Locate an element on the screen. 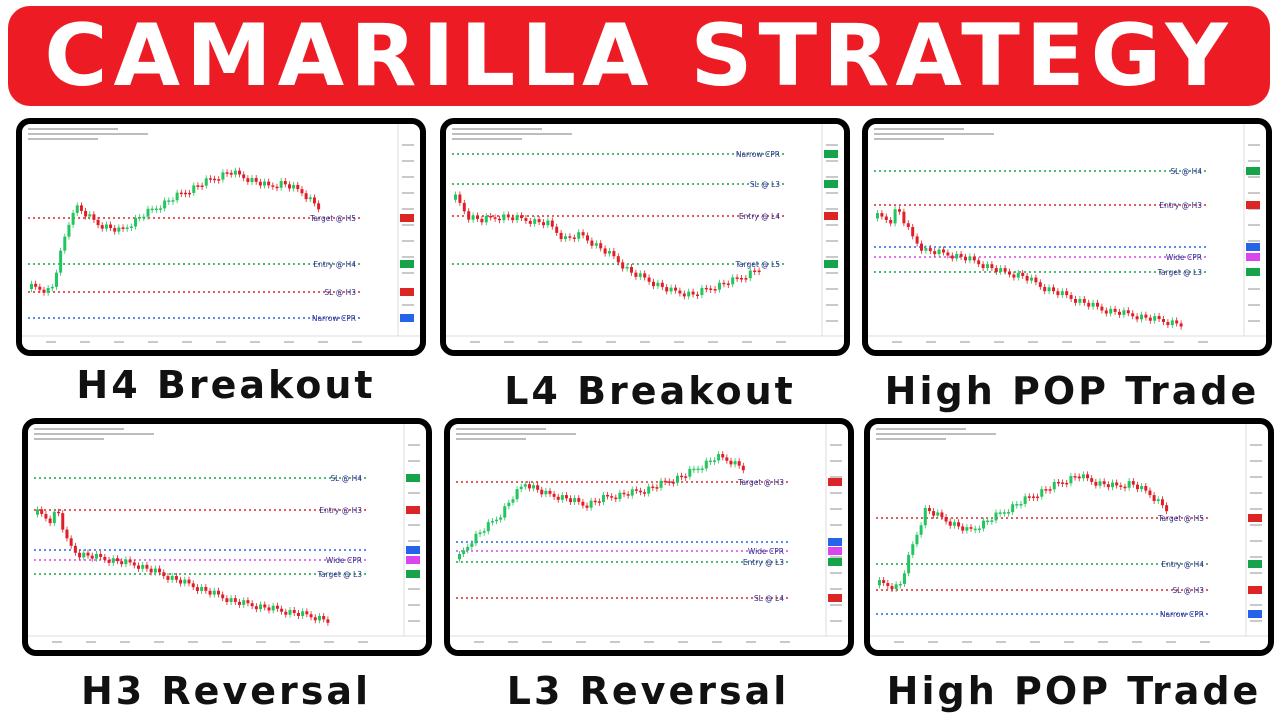 The height and width of the screenshot is (720, 1280). level-label: SL @ H3 is located at coordinates (340, 292).